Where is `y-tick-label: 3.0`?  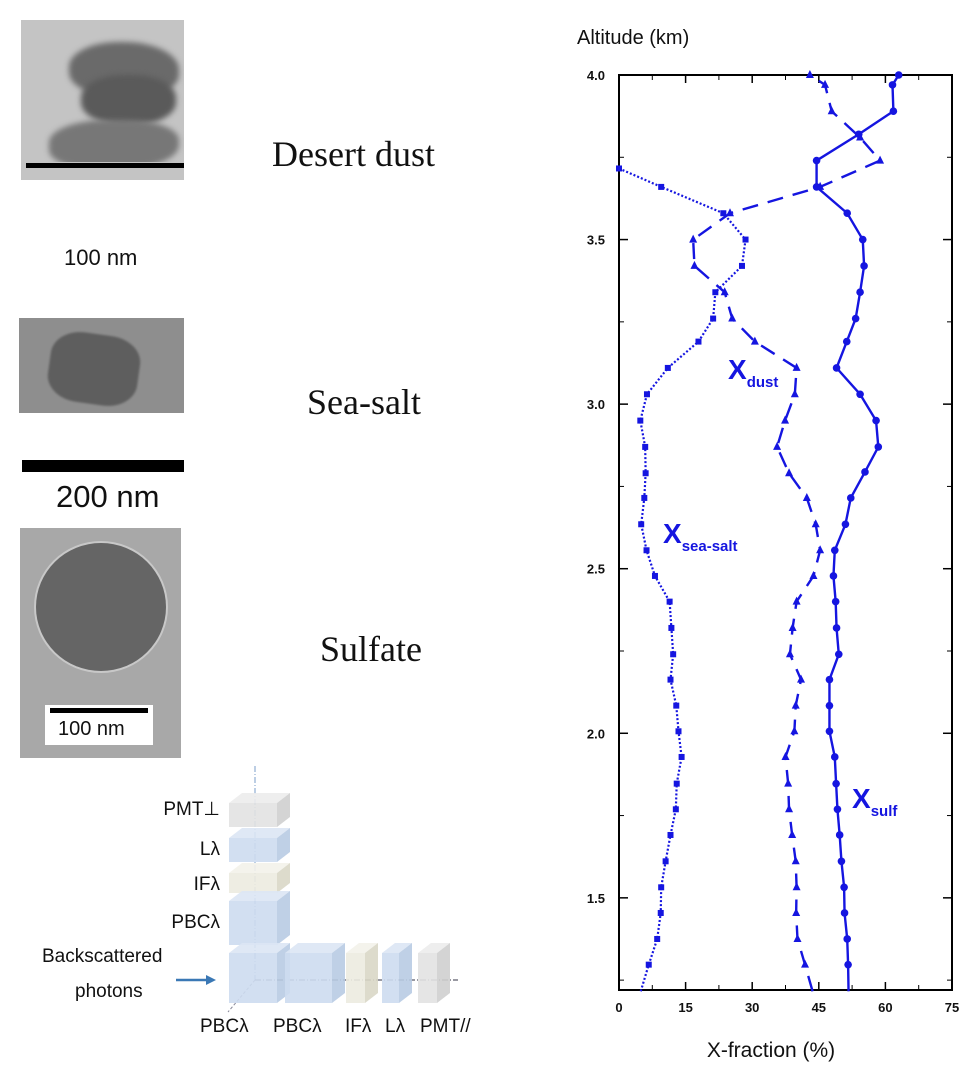
y-tick-label: 3.0 is located at coordinates (596, 404).